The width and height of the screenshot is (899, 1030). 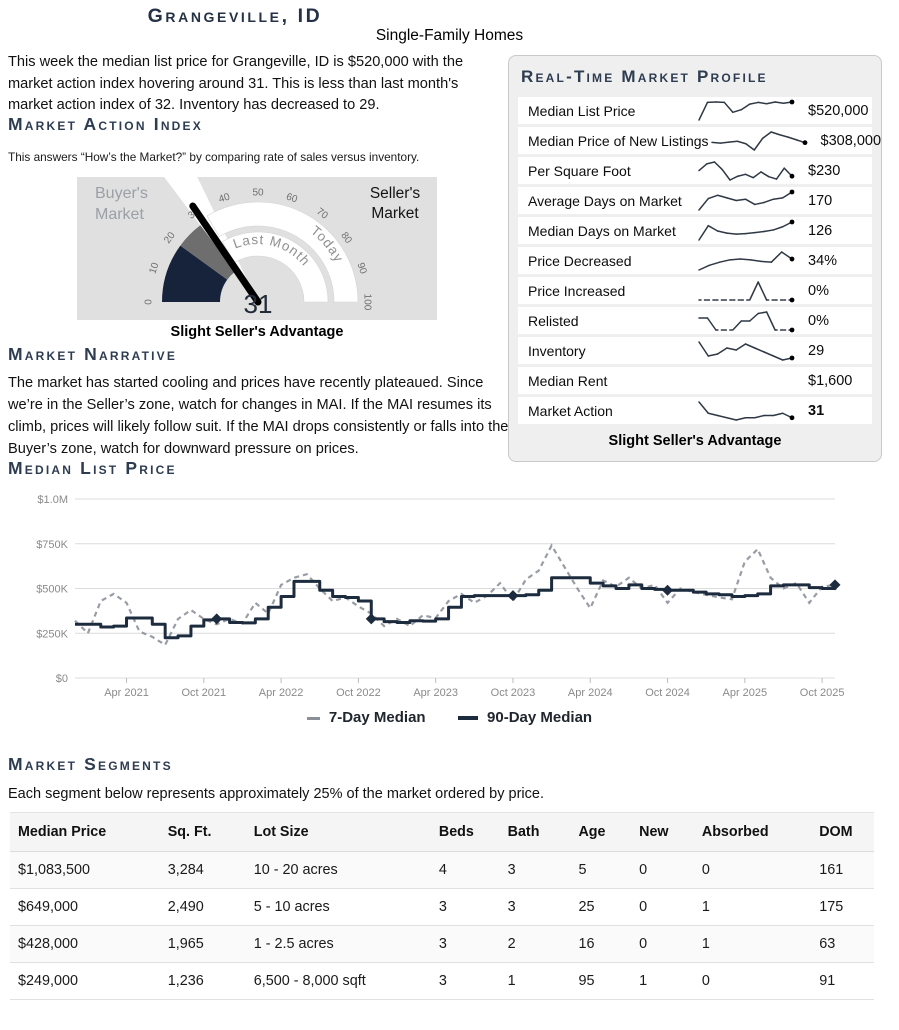 I want to click on profile-row: Median Price of New Listings $308,000, so click(x=699, y=140).